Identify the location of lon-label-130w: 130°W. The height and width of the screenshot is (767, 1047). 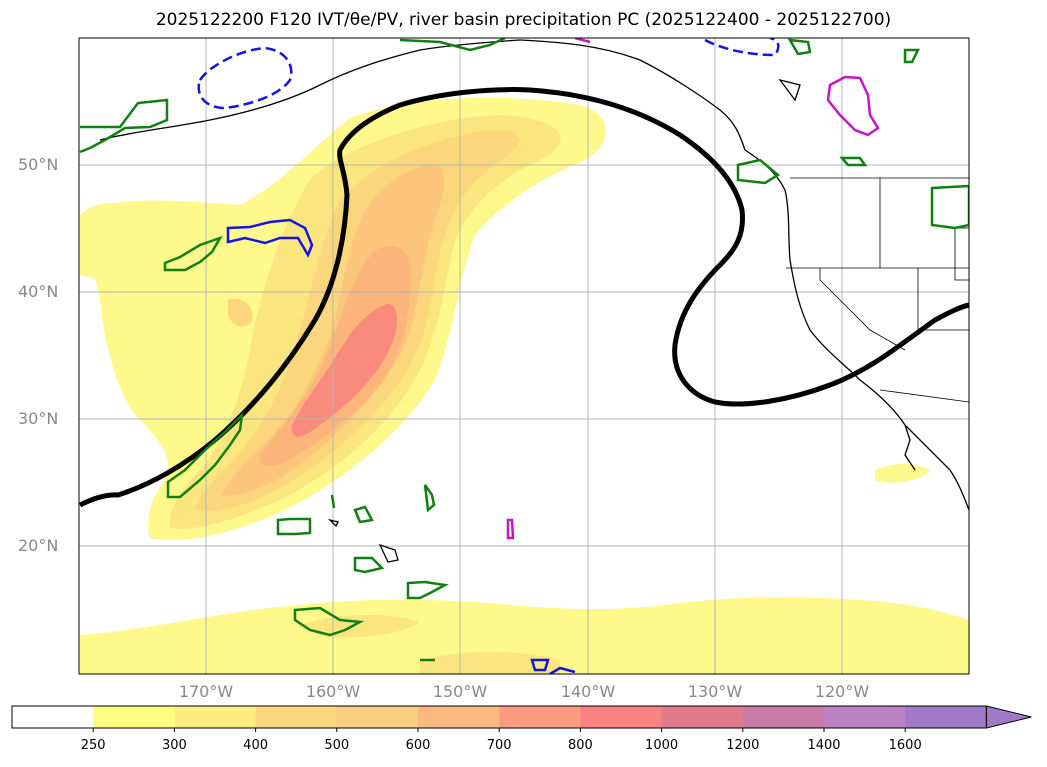
(715, 691).